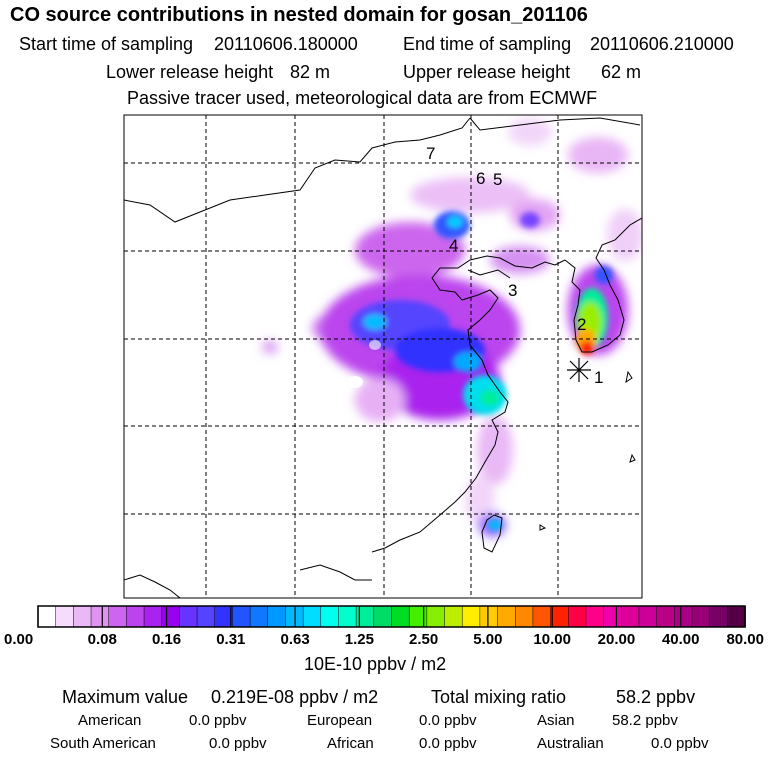 This screenshot has width=768, height=768. What do you see at coordinates (103, 743) in the screenshot?
I see `region-name-south-american: South American` at bounding box center [103, 743].